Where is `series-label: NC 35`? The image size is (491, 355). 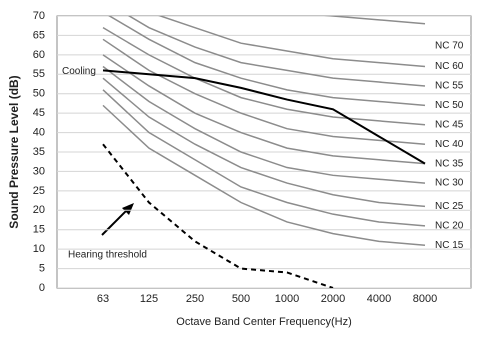 series-label: NC 35 is located at coordinates (449, 163).